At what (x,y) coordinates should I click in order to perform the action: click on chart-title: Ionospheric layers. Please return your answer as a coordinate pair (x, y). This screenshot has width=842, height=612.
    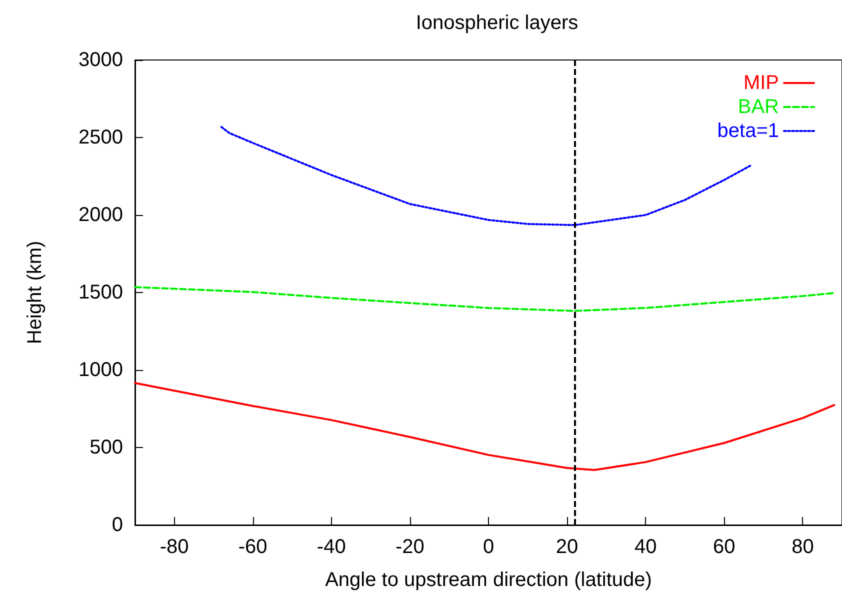
    Looking at the image, I should click on (497, 23).